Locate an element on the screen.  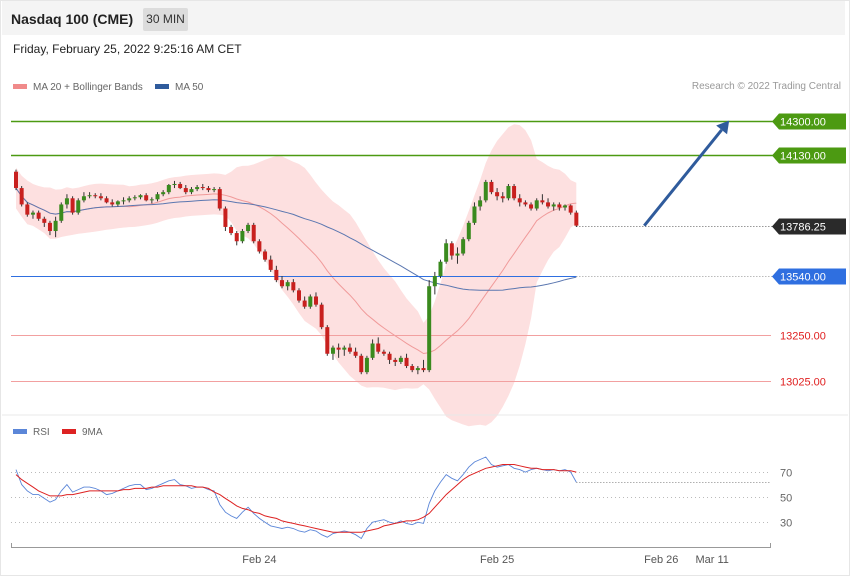
level-label: 13025.00 is located at coordinates (803, 383).